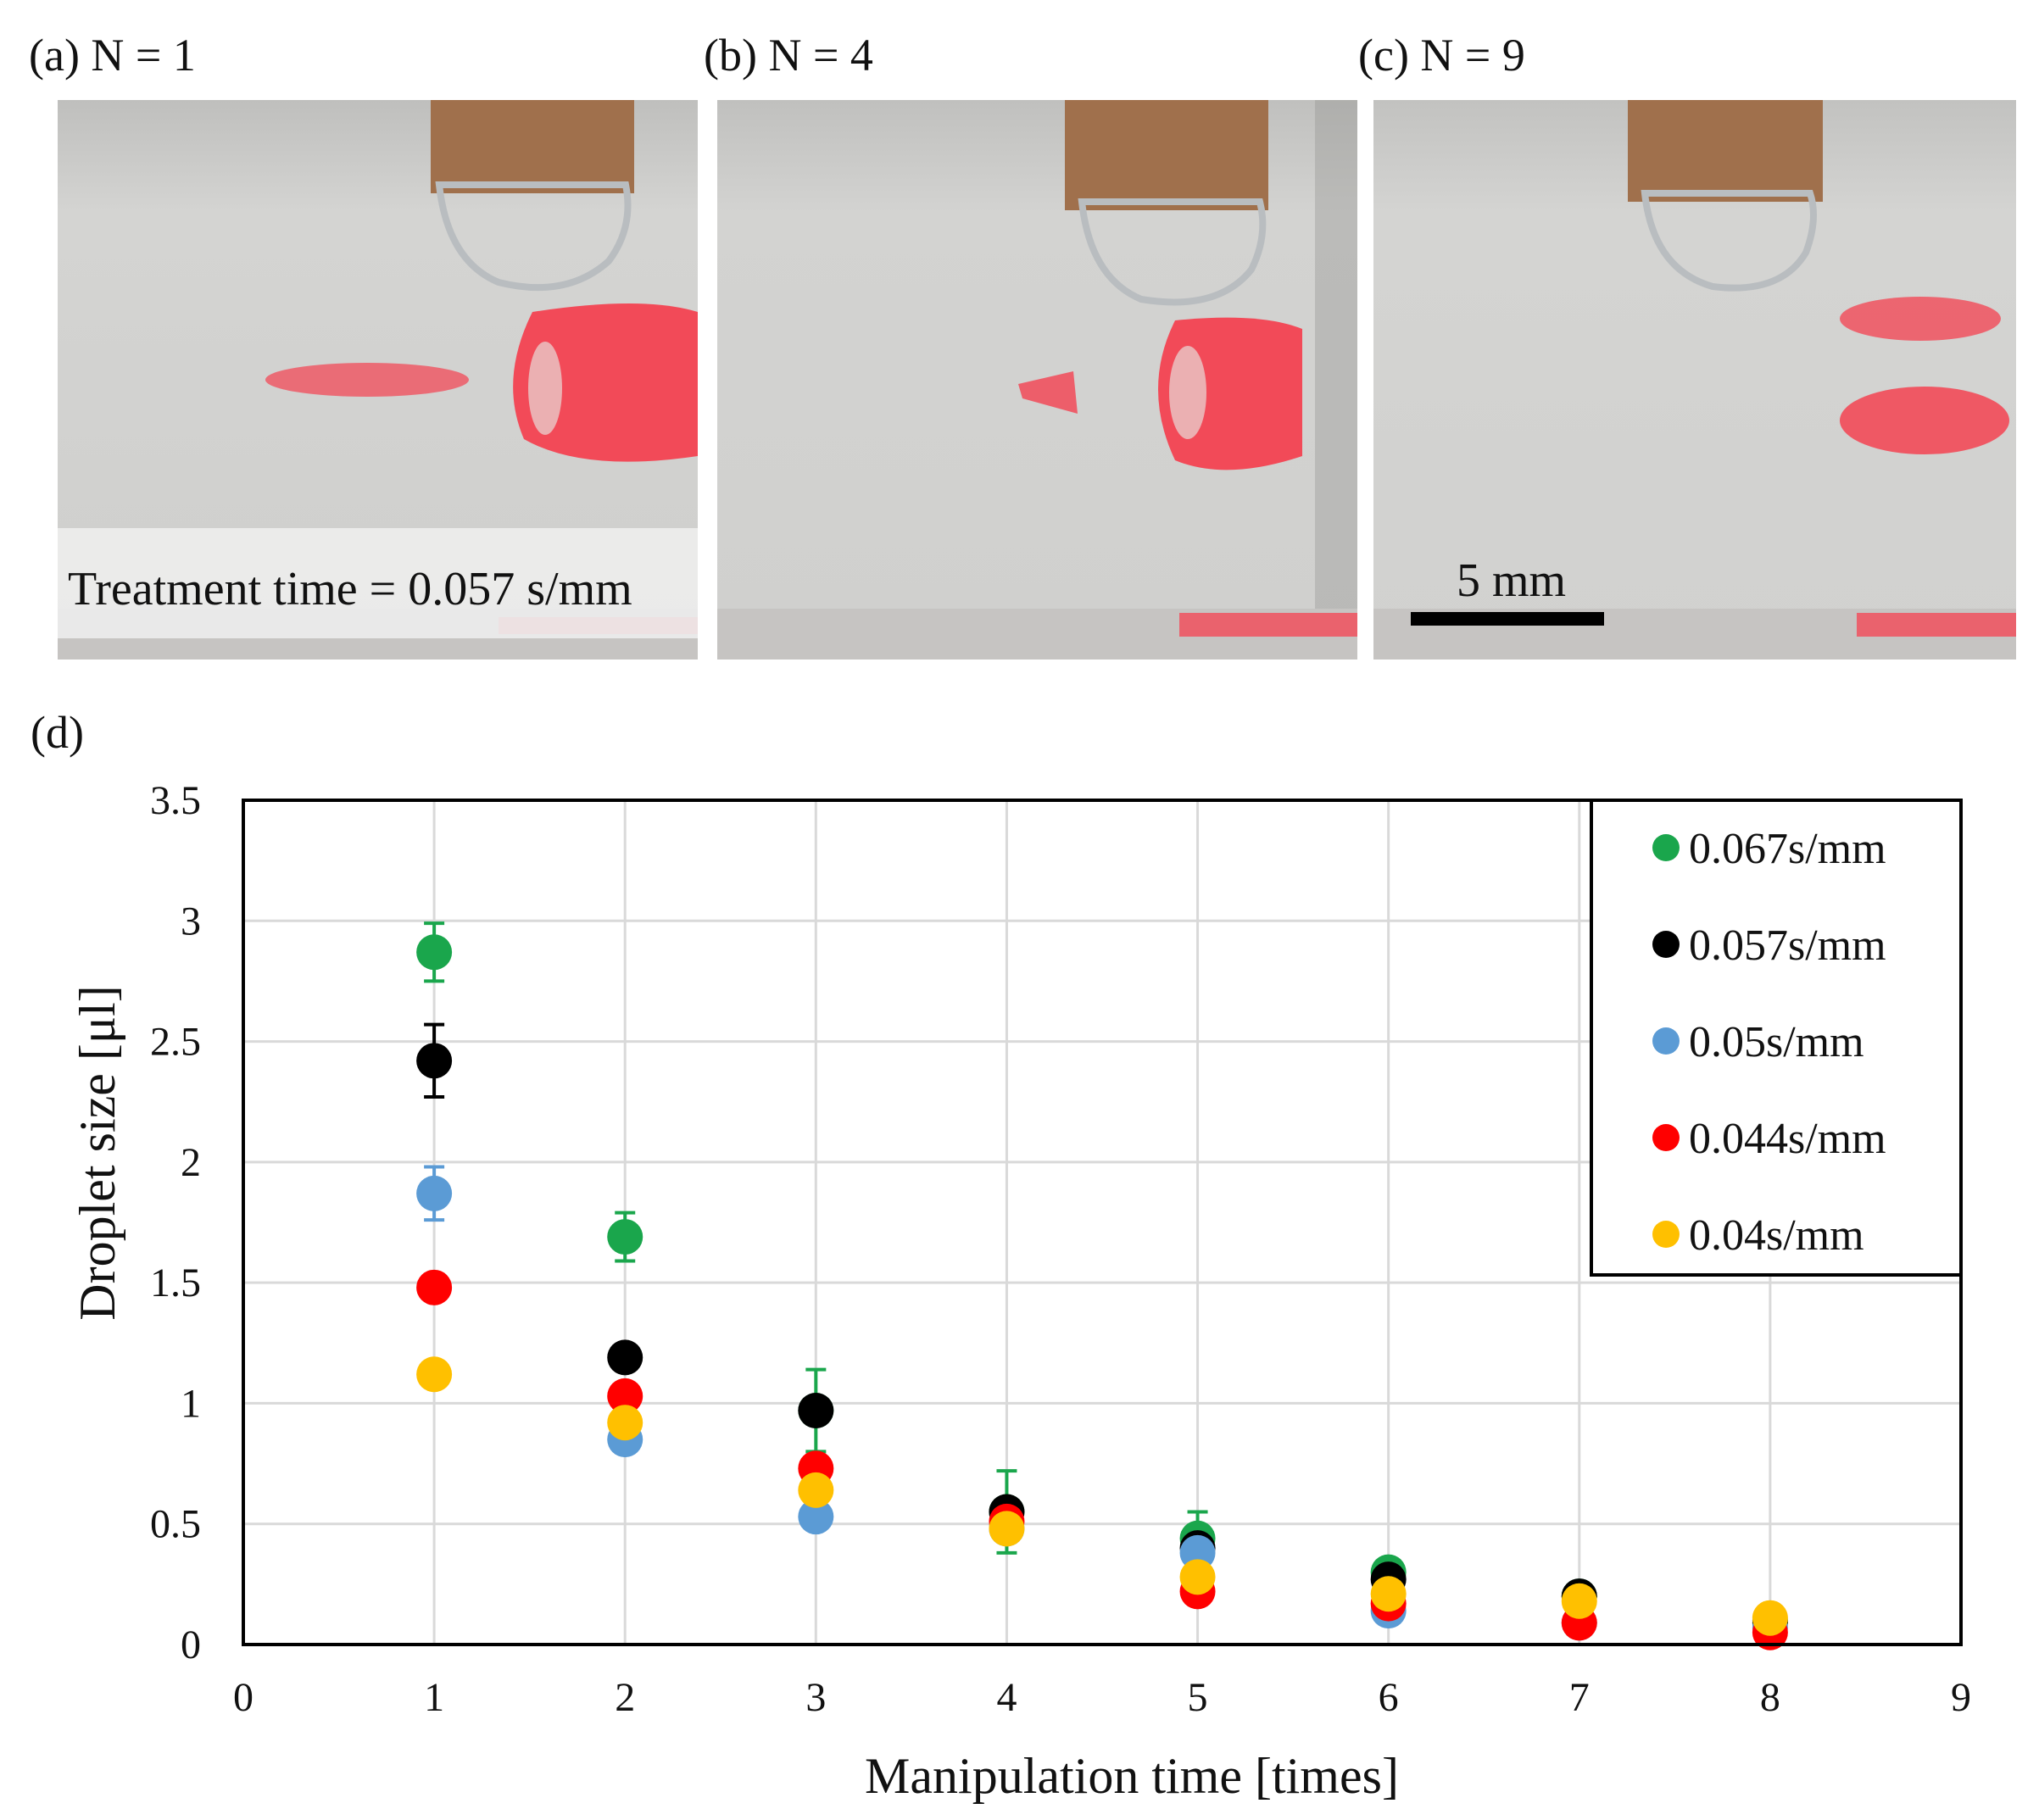 This screenshot has width=2039, height=1820. Describe the element at coordinates (1787, 1139) in the screenshot. I see `legend-label: 0.044s/mm` at that location.